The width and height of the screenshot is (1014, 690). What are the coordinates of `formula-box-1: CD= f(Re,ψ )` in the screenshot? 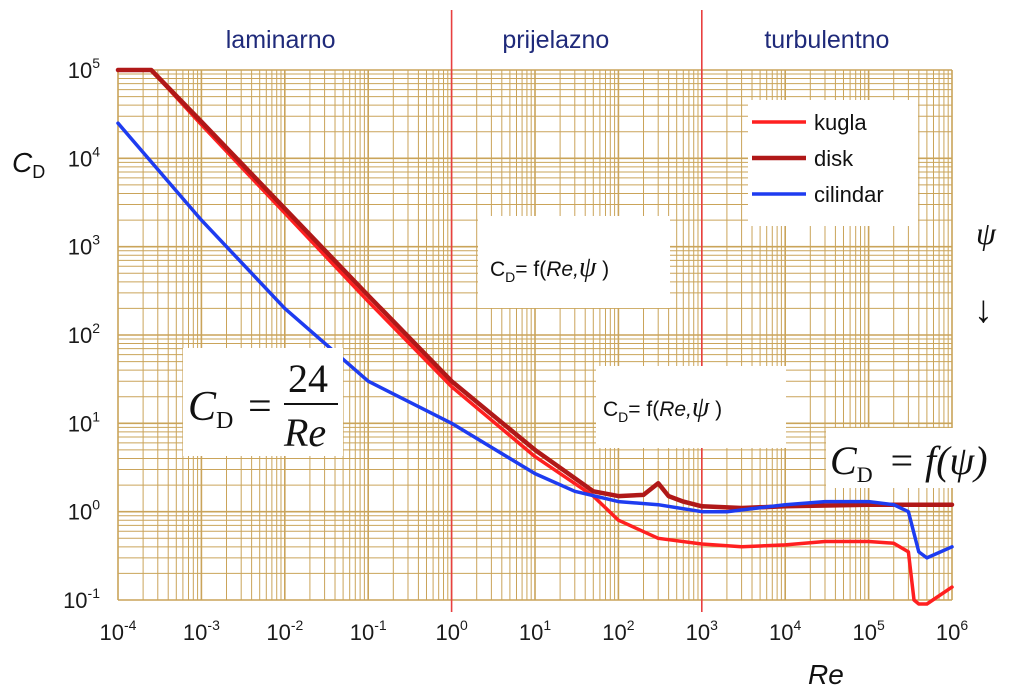 It's located at (574, 262).